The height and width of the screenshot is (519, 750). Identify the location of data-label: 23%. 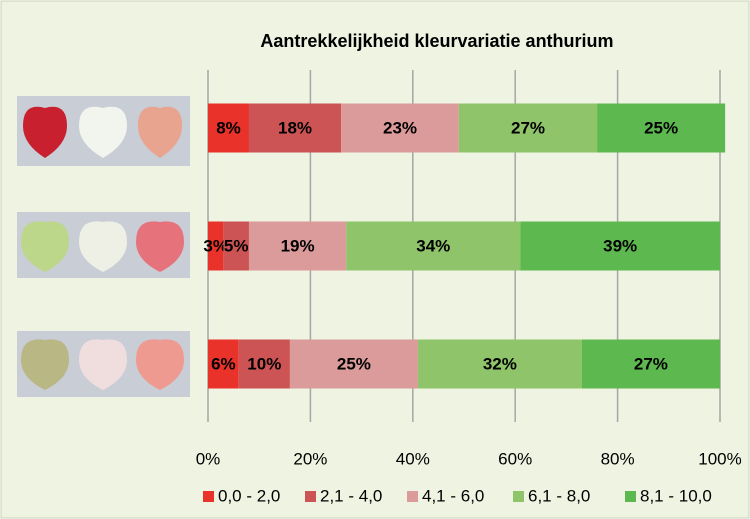
(400, 127).